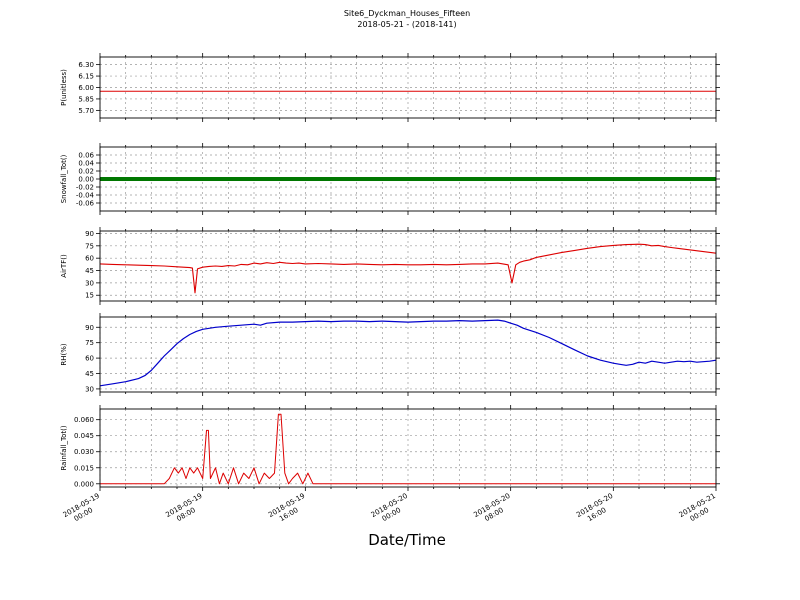  I want to click on y-tick-label: 0.04, so click(86, 164).